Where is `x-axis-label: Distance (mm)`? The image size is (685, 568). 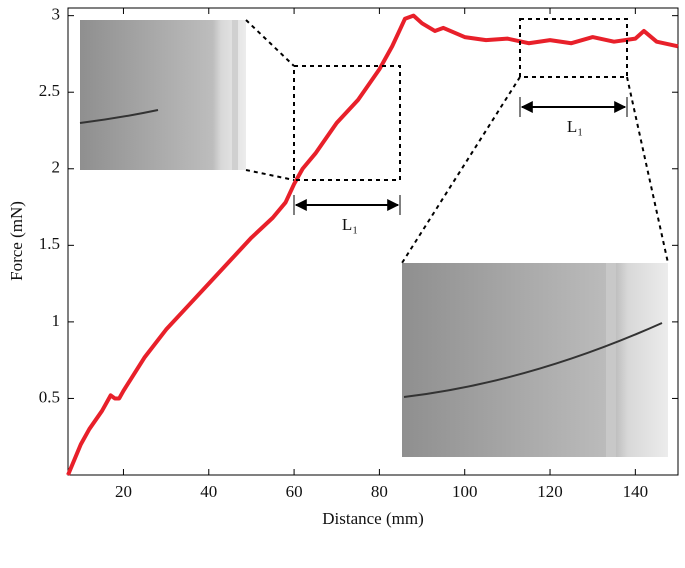 x-axis-label: Distance (mm) is located at coordinates (373, 518).